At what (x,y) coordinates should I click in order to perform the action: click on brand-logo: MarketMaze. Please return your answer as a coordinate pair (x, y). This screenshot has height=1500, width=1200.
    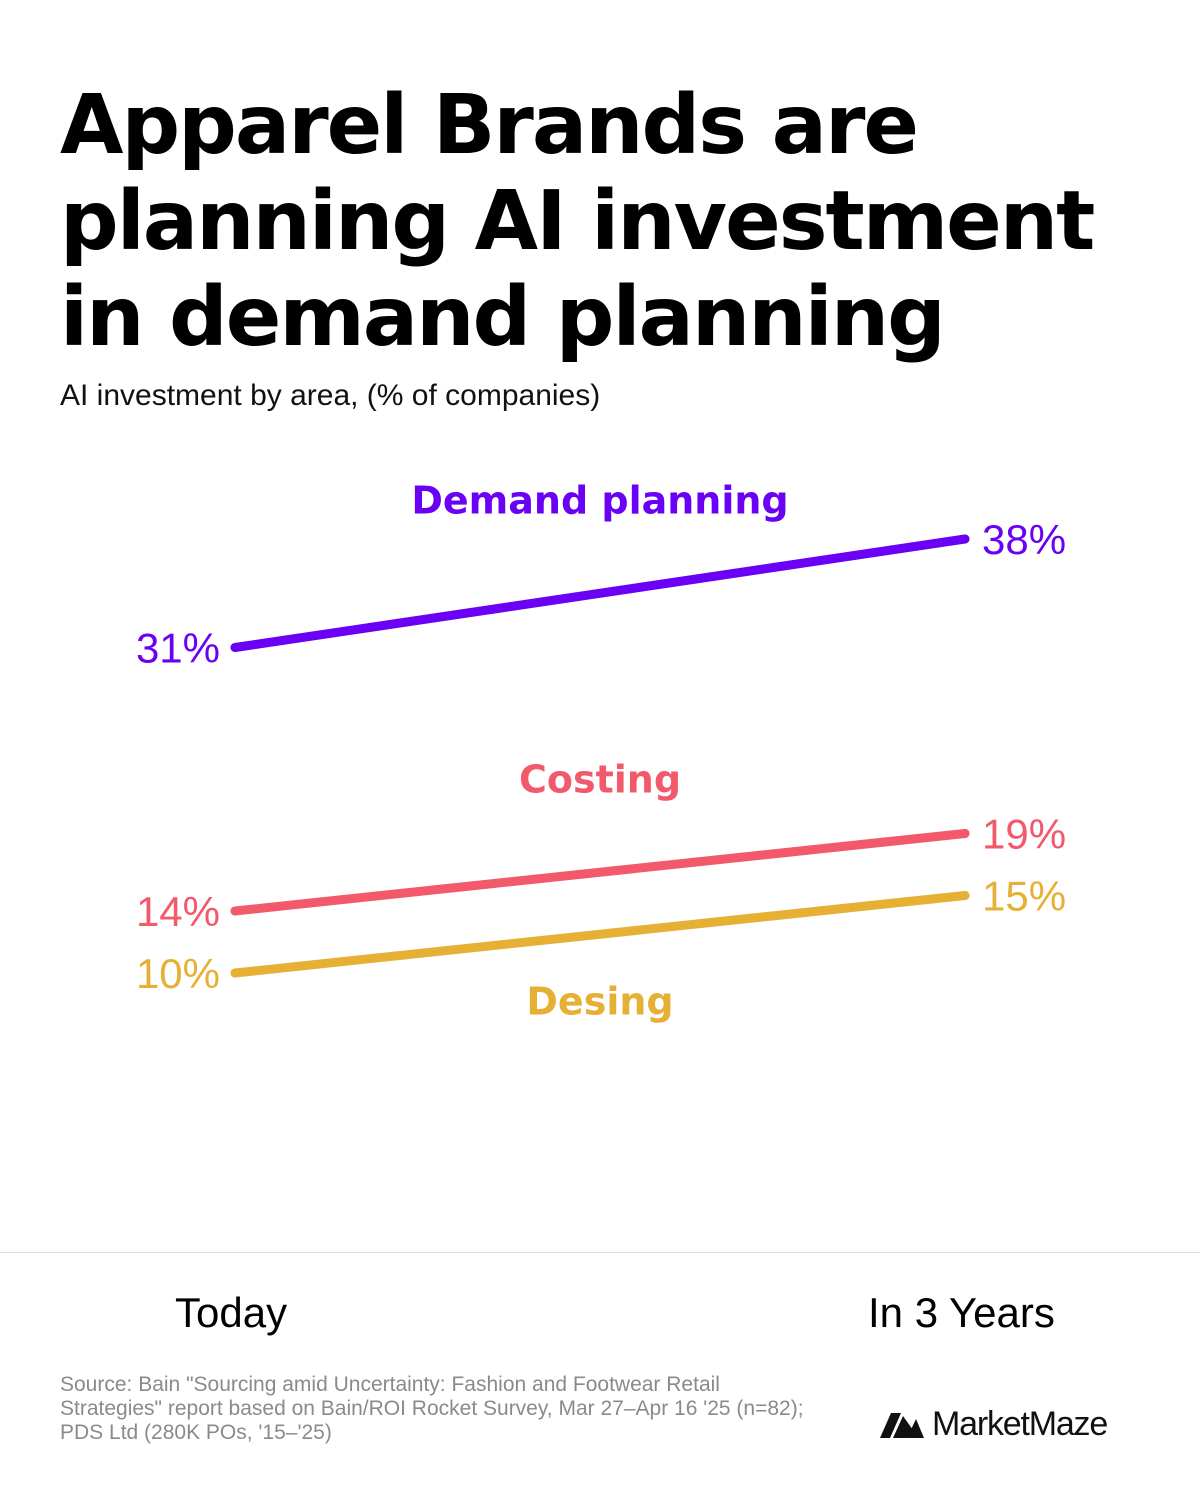
    Looking at the image, I should click on (994, 1424).